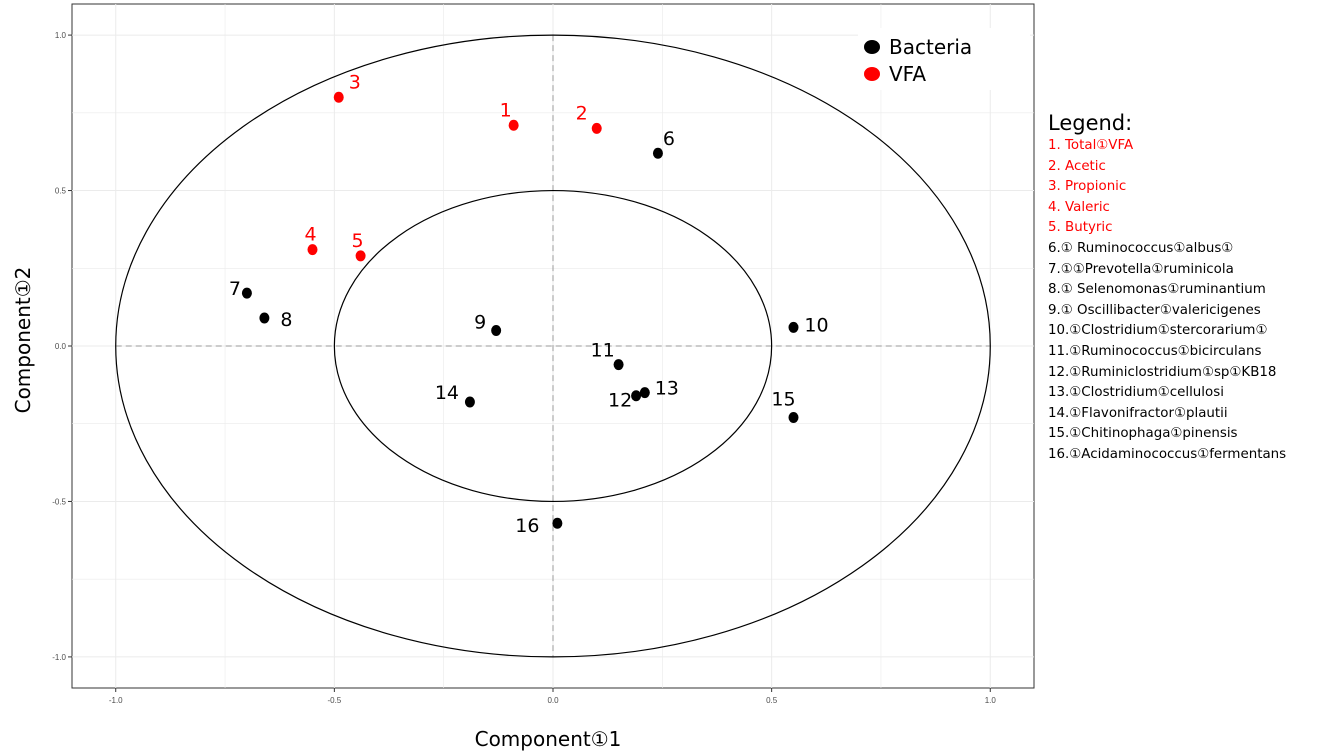 This screenshot has width=1340, height=755. I want to click on legend-key-bacteria, so click(872, 47).